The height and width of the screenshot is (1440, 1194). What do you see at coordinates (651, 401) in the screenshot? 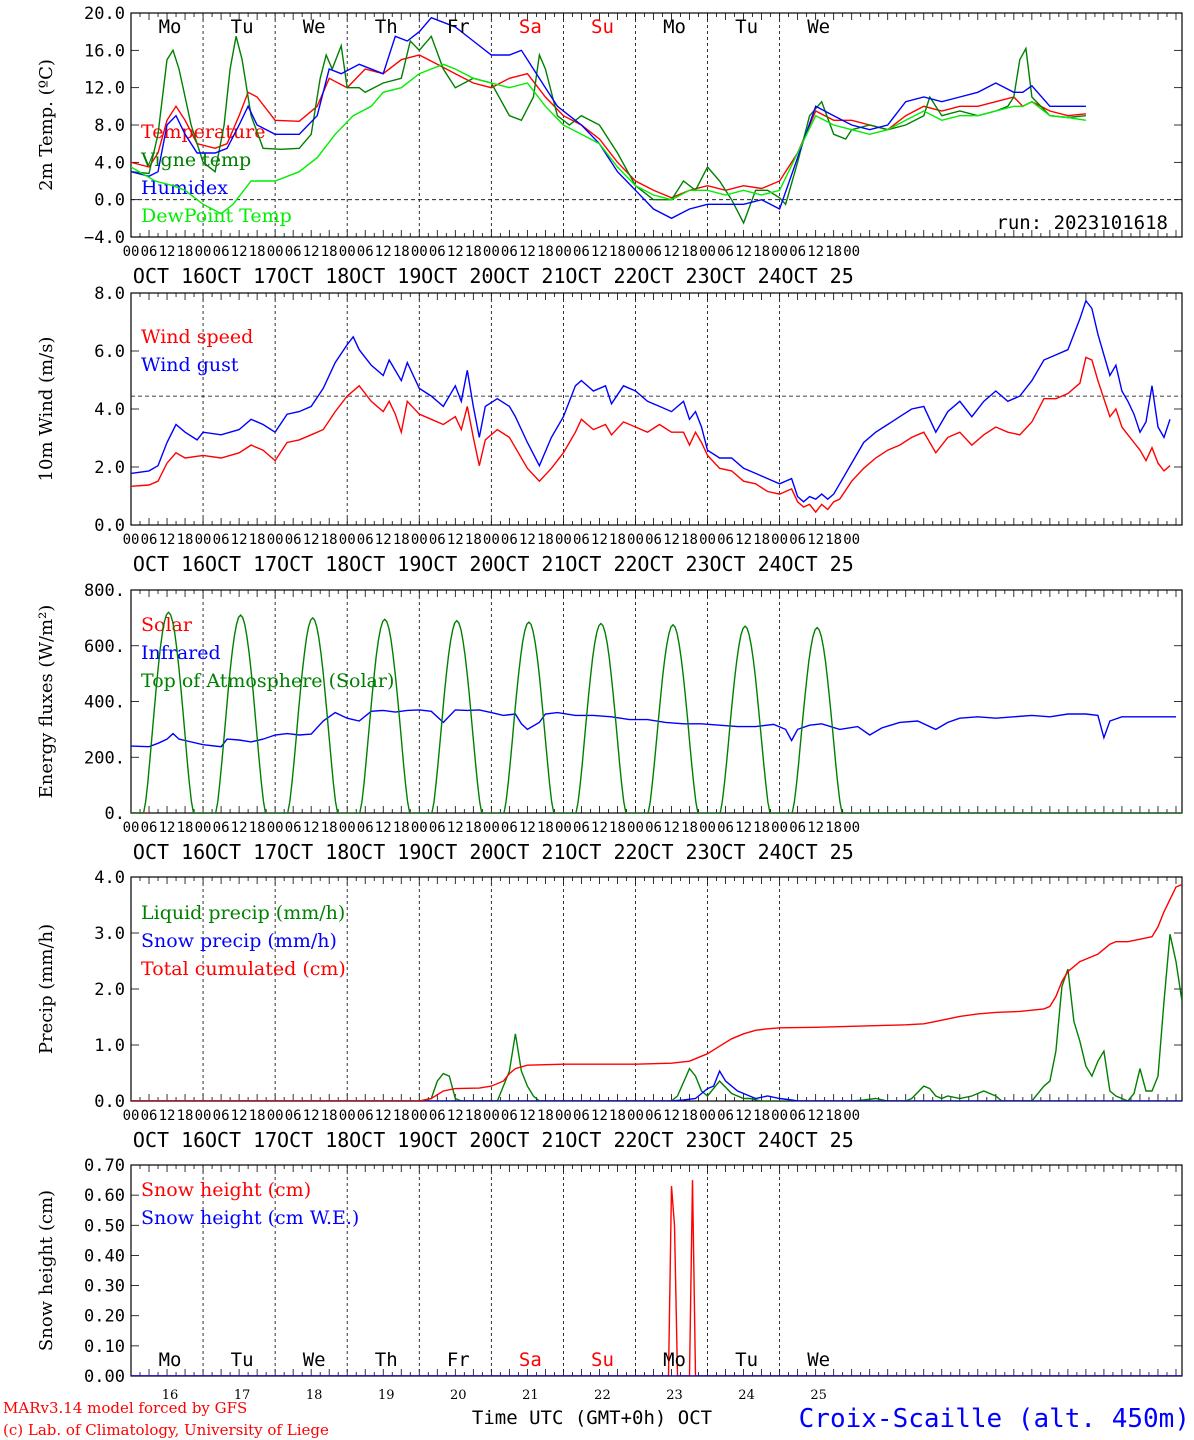
I see `series-line-blue` at bounding box center [651, 401].